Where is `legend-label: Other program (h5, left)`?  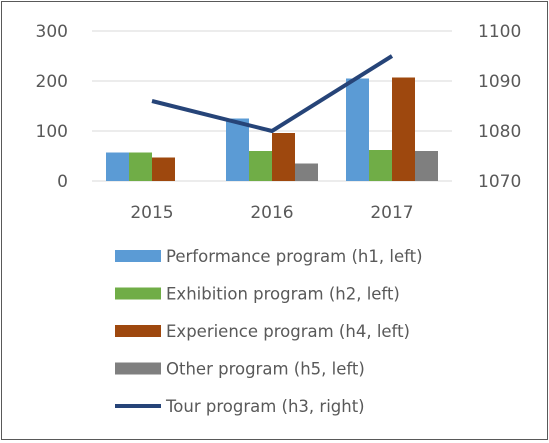 legend-label: Other program (h5, left) is located at coordinates (265, 369).